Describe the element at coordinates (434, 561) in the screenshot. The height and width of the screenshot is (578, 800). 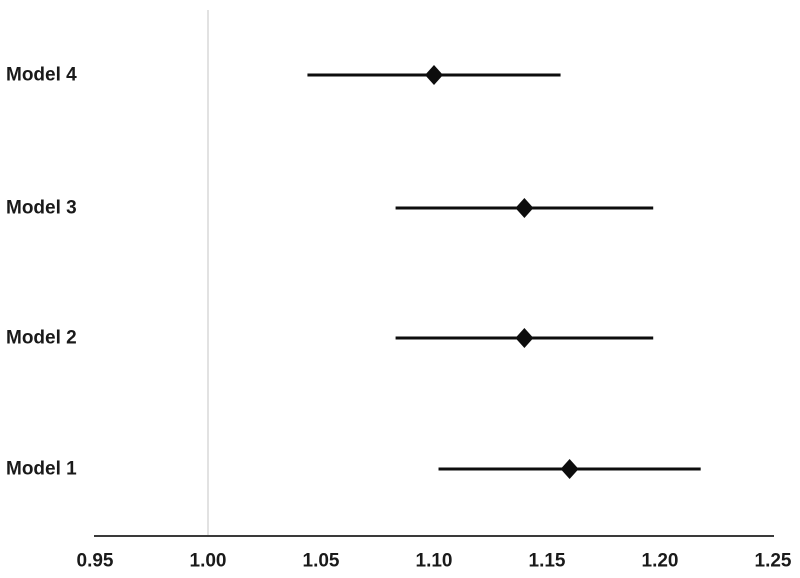
I see `x-tick-label: 1.10` at that location.